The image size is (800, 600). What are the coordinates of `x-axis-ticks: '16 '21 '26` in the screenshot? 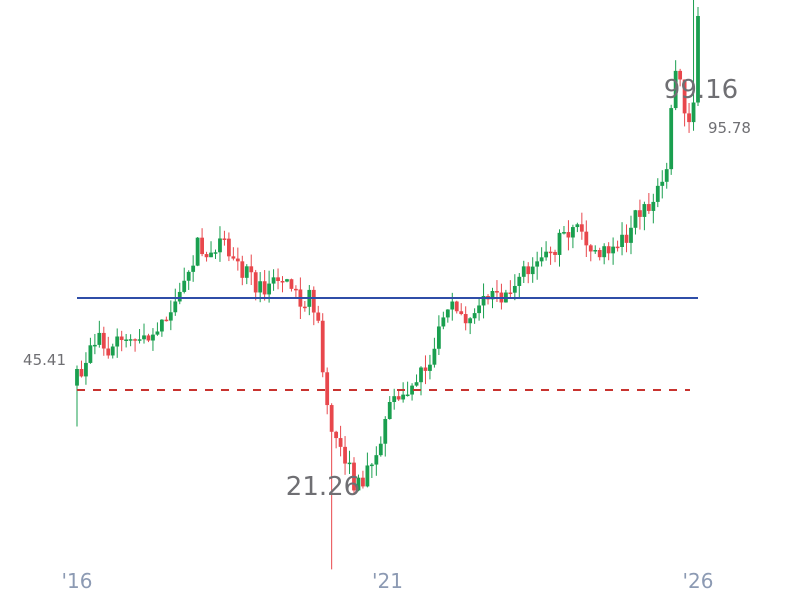 It's located at (388, 581).